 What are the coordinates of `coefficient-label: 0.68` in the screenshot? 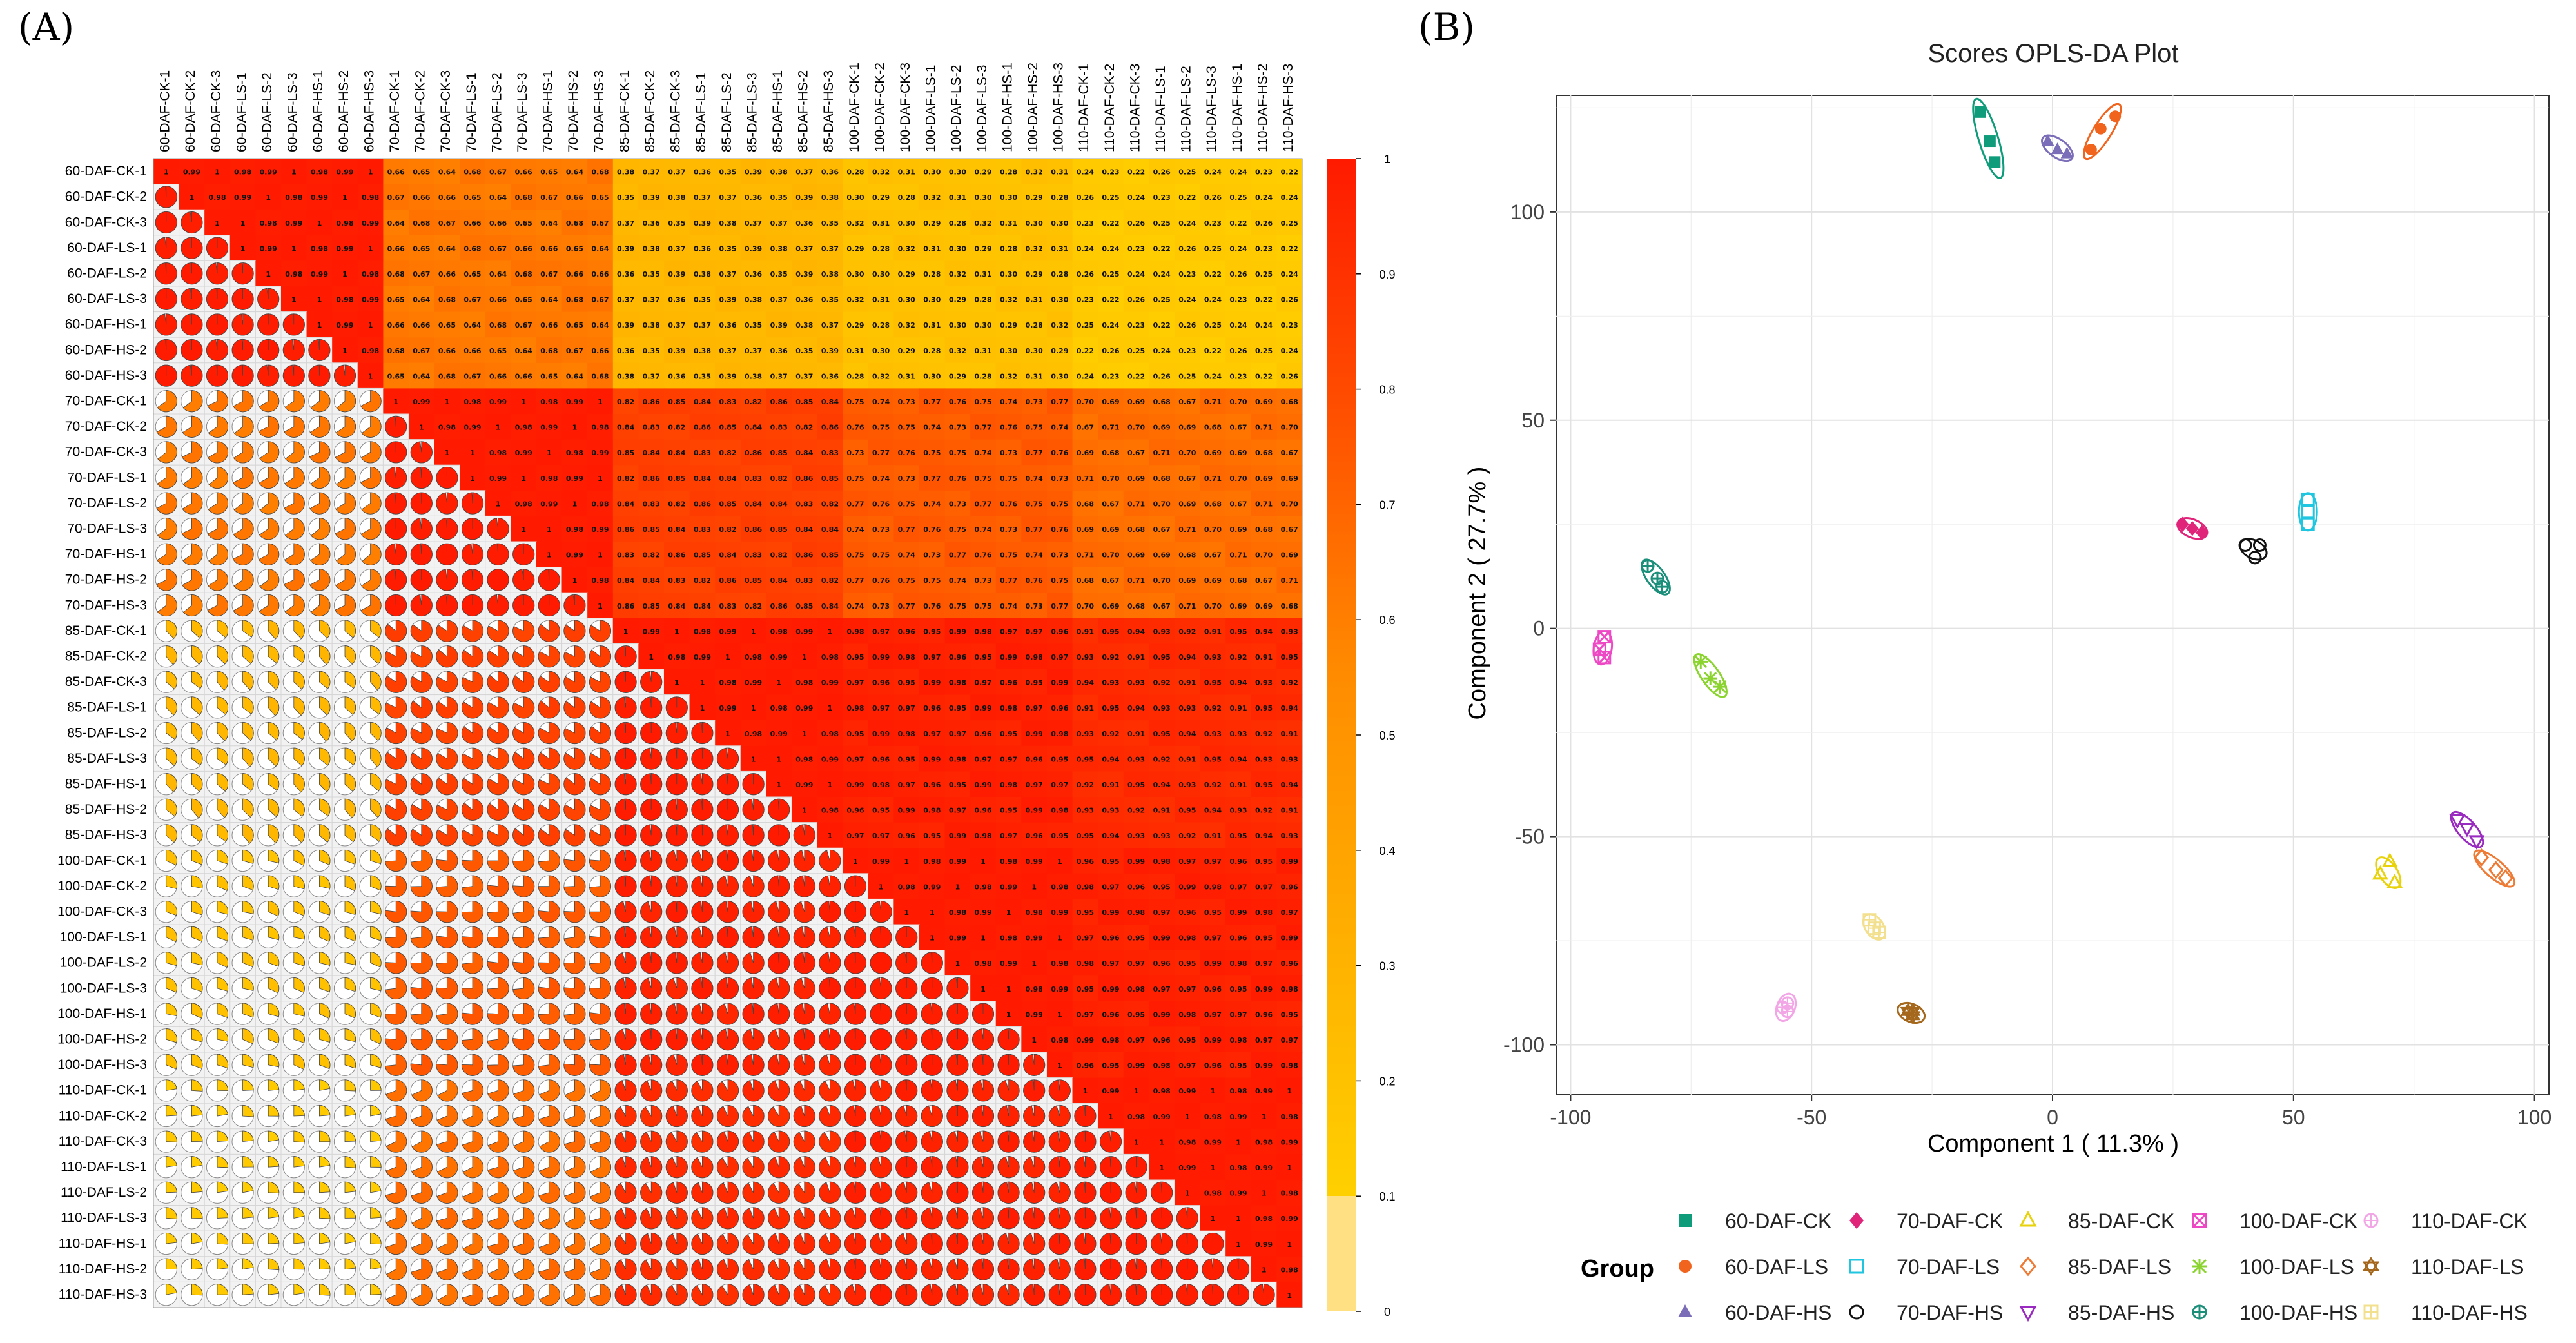 It's located at (447, 300).